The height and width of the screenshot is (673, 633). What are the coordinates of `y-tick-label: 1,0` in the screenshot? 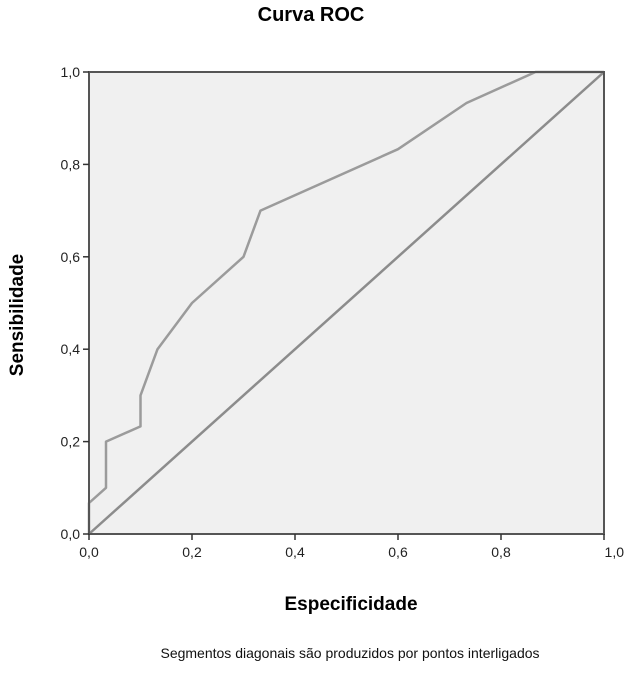 It's located at (71, 72).